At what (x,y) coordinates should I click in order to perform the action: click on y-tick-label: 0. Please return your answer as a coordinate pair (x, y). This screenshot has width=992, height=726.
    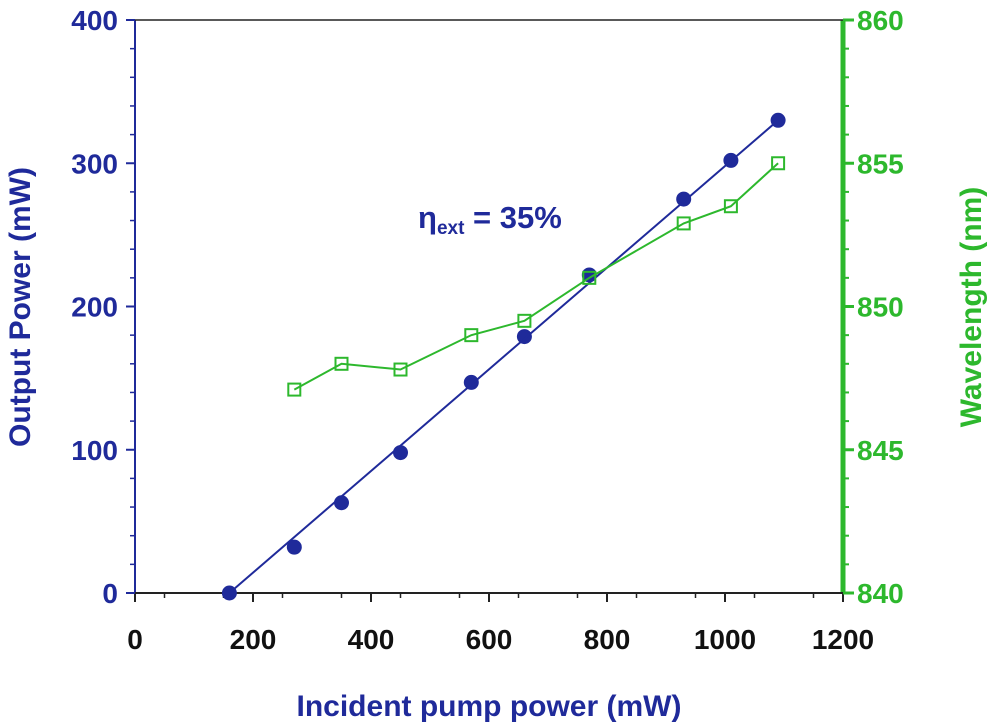
    Looking at the image, I should click on (110, 593).